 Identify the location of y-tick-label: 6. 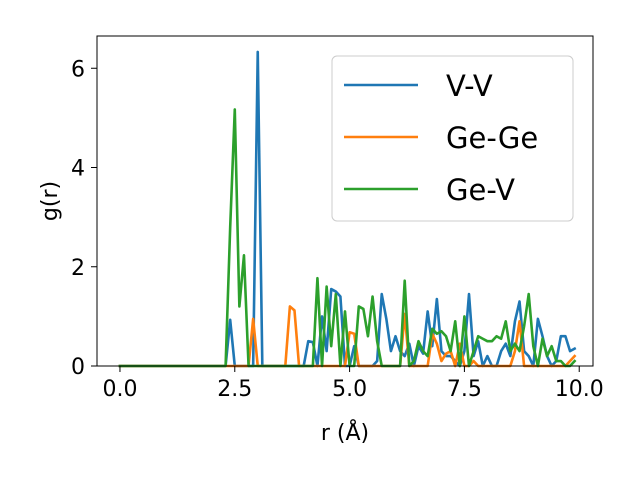
(78, 69).